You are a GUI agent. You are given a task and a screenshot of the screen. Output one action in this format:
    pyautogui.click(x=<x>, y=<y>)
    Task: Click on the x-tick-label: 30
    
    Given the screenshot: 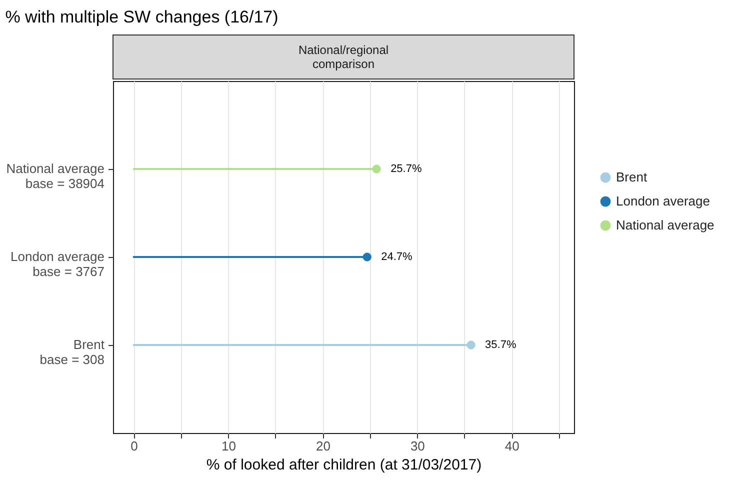 What is the action you would take?
    pyautogui.click(x=417, y=446)
    